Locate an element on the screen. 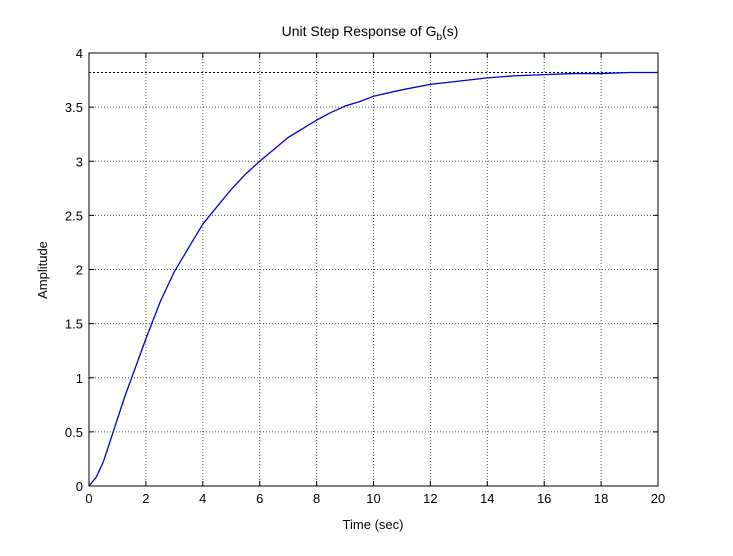 The image size is (733, 556). x-tick-label: 12 is located at coordinates (430, 498).